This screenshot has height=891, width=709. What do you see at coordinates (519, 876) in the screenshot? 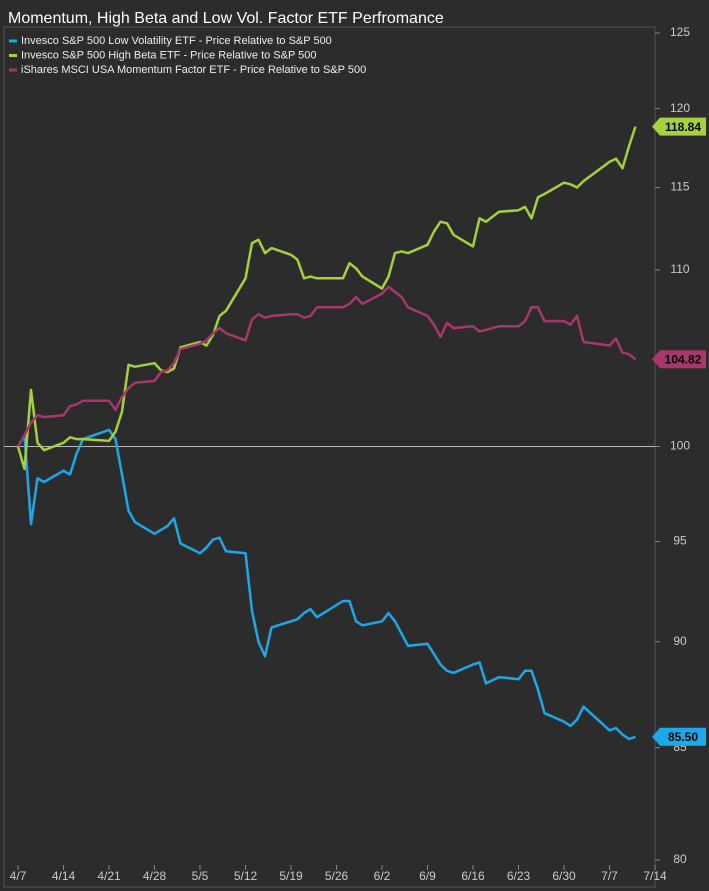
I see `x-tick-label: 6/23` at bounding box center [519, 876].